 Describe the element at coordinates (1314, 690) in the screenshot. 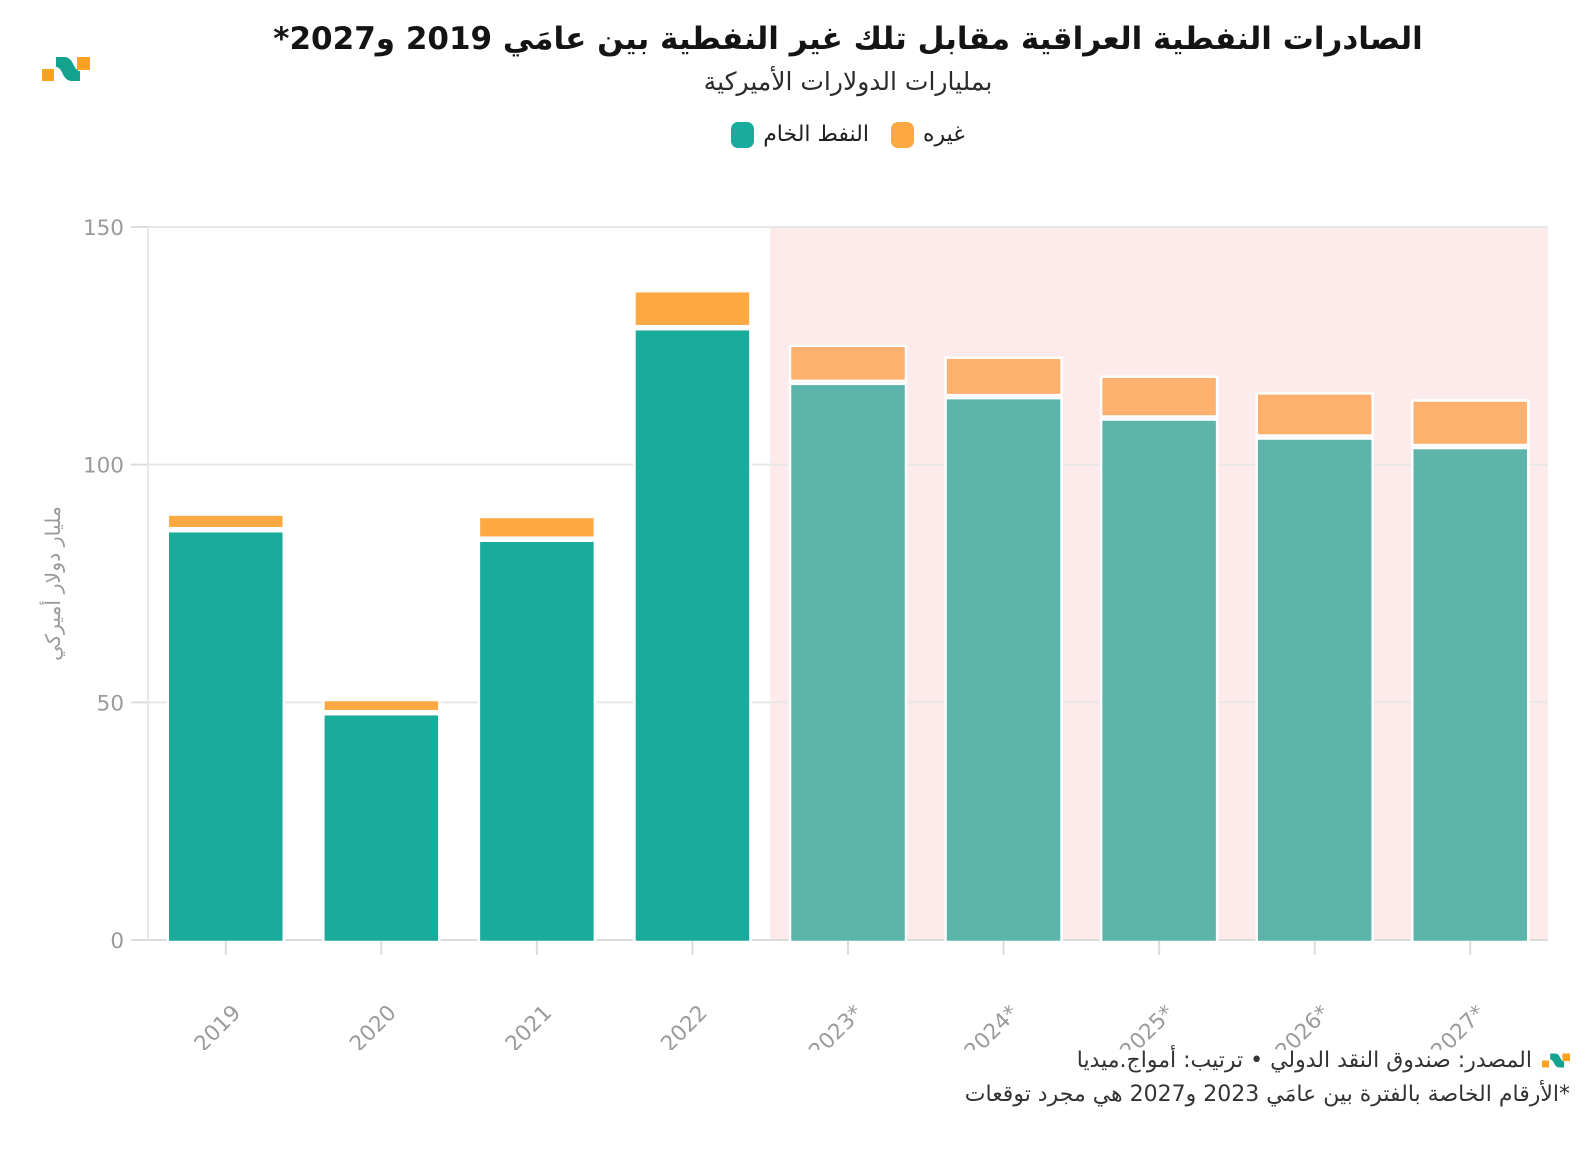

I see `bar-crude-2026*` at that location.